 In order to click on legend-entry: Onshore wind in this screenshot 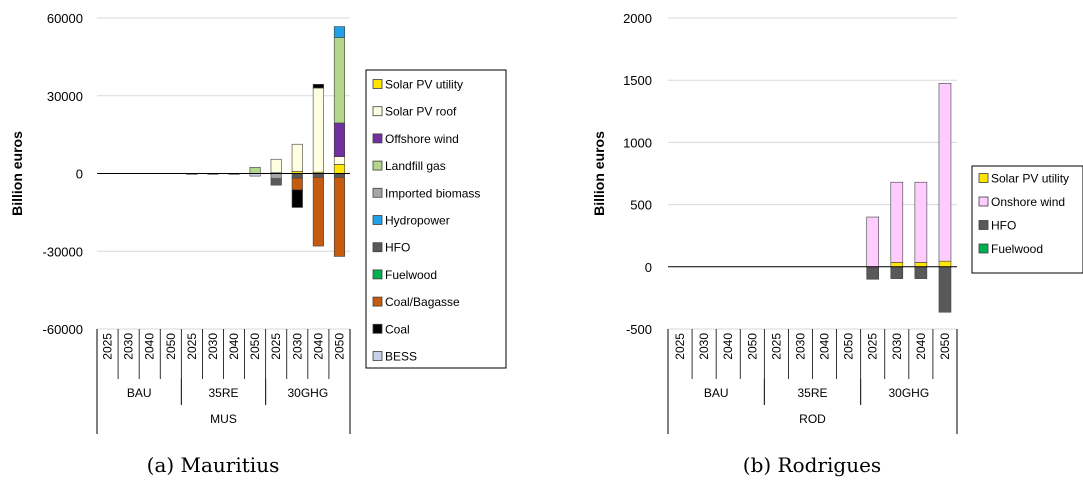, I will do `click(1028, 202)`.